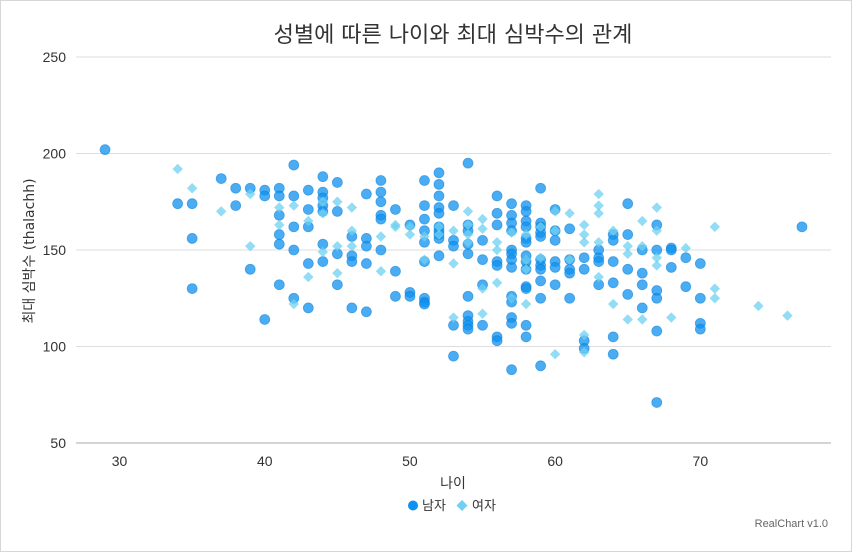 The image size is (852, 552). What do you see at coordinates (434, 506) in the screenshot?
I see `legend-male-label: 남자` at bounding box center [434, 506].